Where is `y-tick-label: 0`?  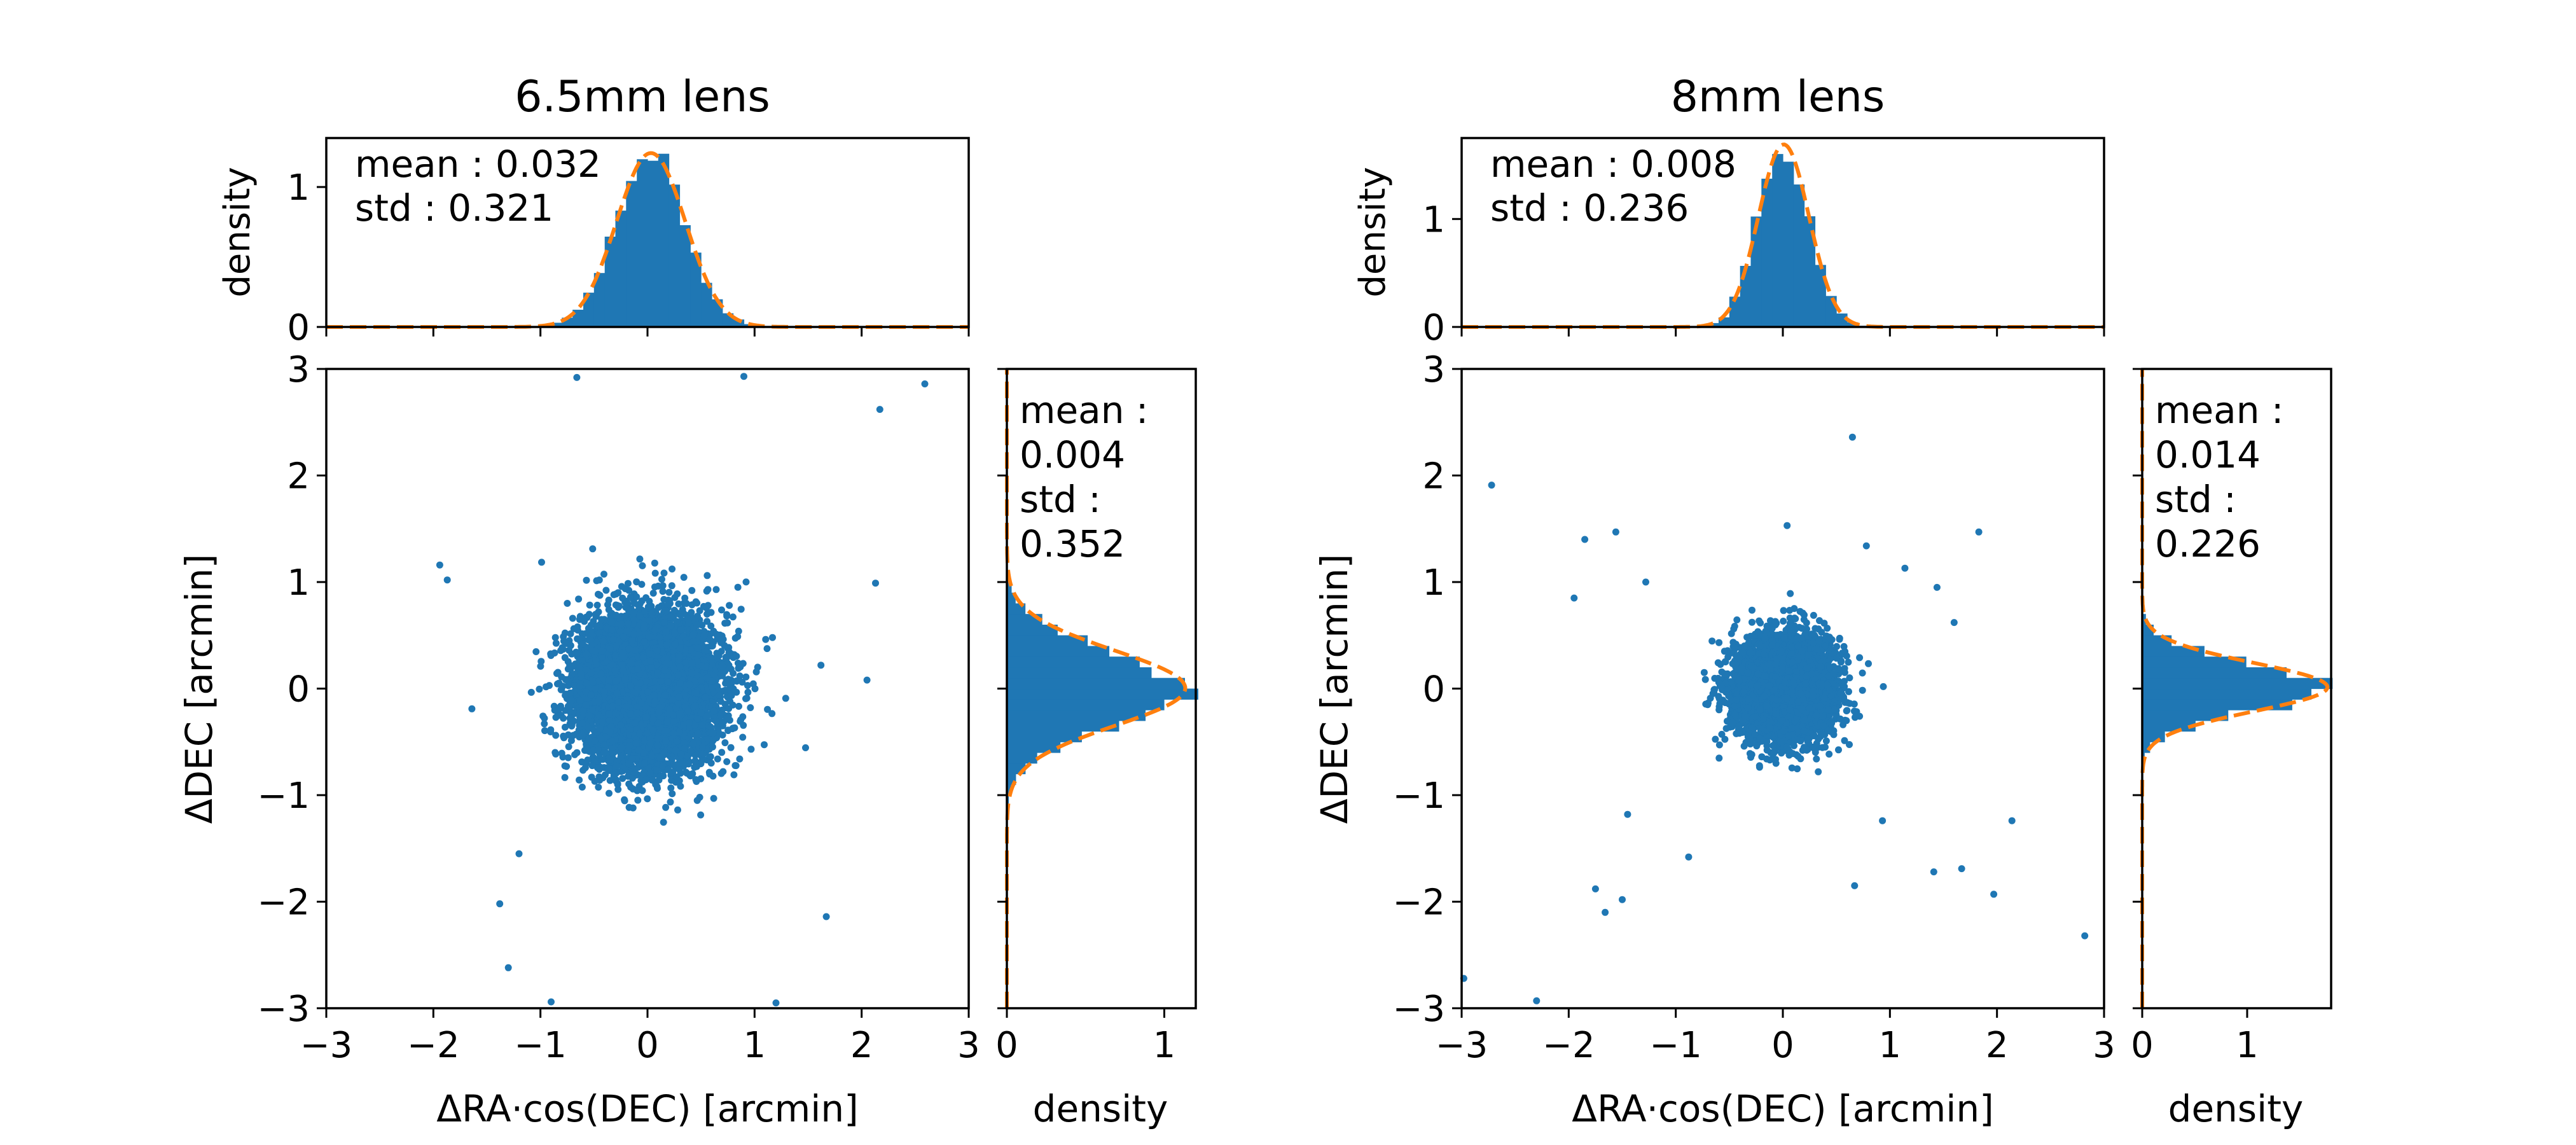 y-tick-label: 0 is located at coordinates (298, 328).